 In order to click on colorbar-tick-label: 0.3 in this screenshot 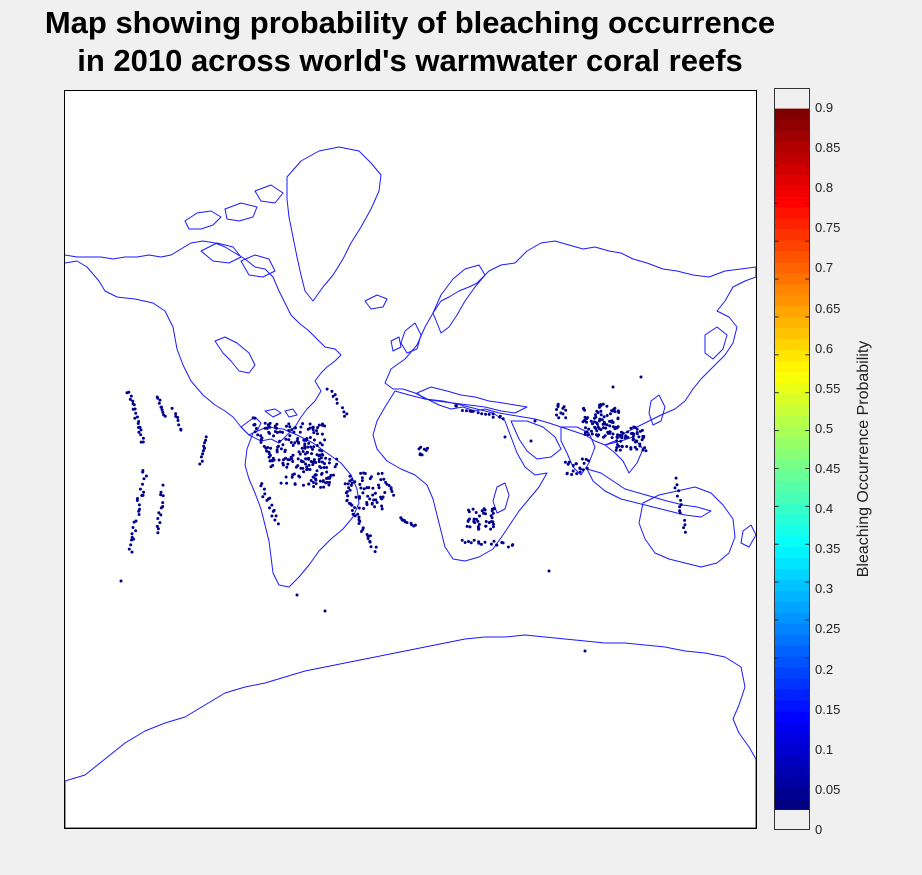, I will do `click(824, 589)`.